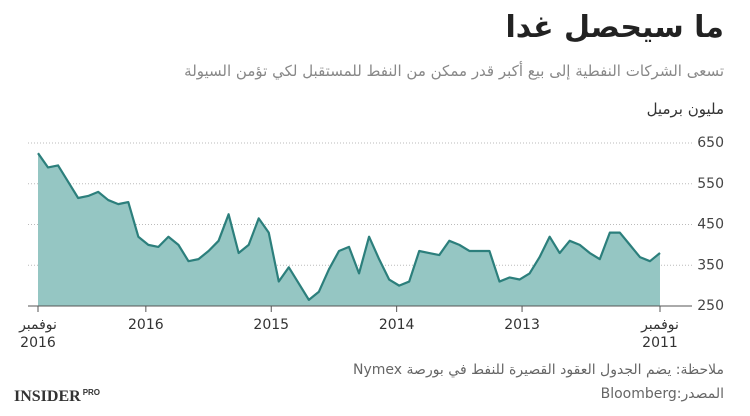 The width and height of the screenshot is (750, 416). Describe the element at coordinates (662, 394) in the screenshot. I see `source: المصدر:Bloomberg` at that location.